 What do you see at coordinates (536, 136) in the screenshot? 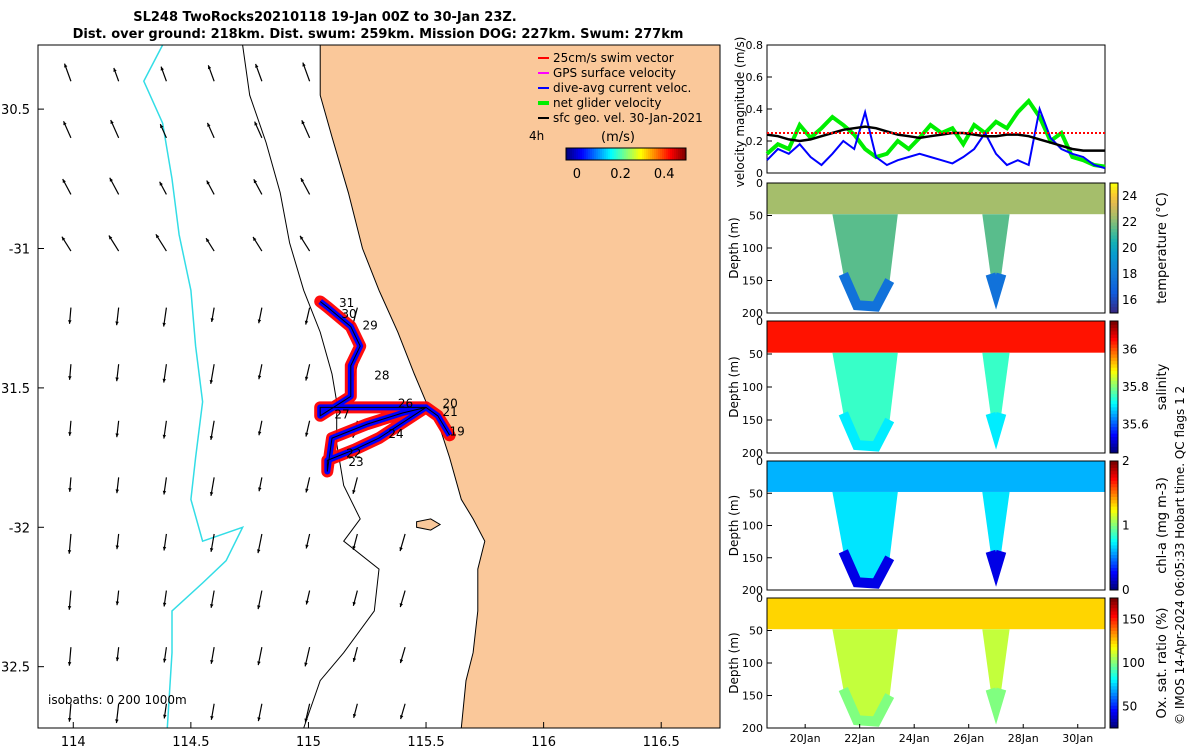
I see `legend-note: 4h` at bounding box center [536, 136].